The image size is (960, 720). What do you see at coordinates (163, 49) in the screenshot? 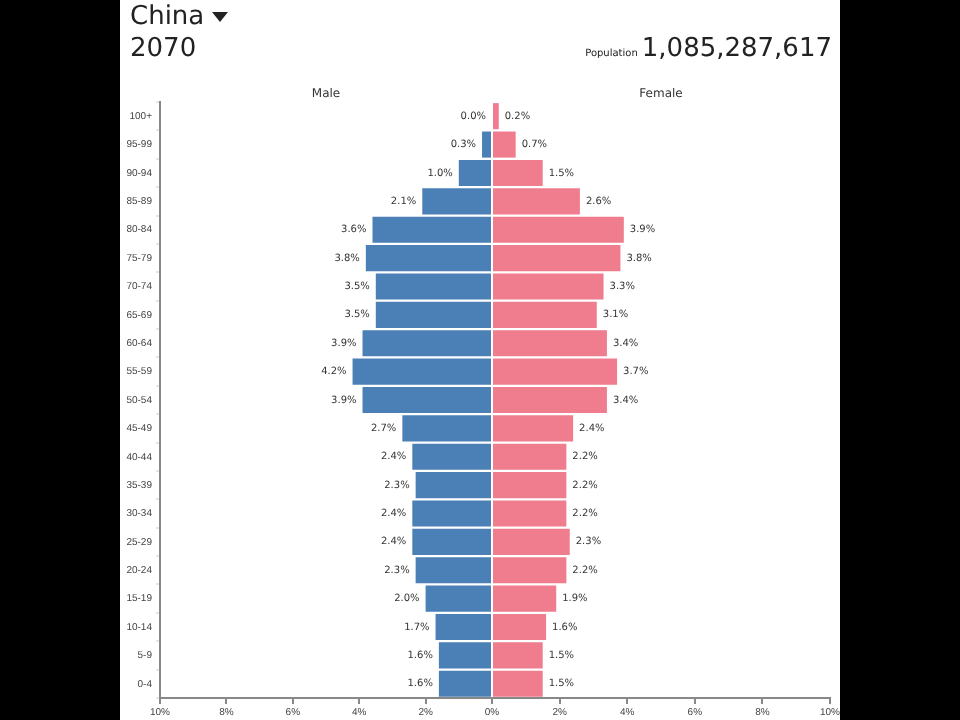
I see `chart-subtitle: 2070` at bounding box center [163, 49].